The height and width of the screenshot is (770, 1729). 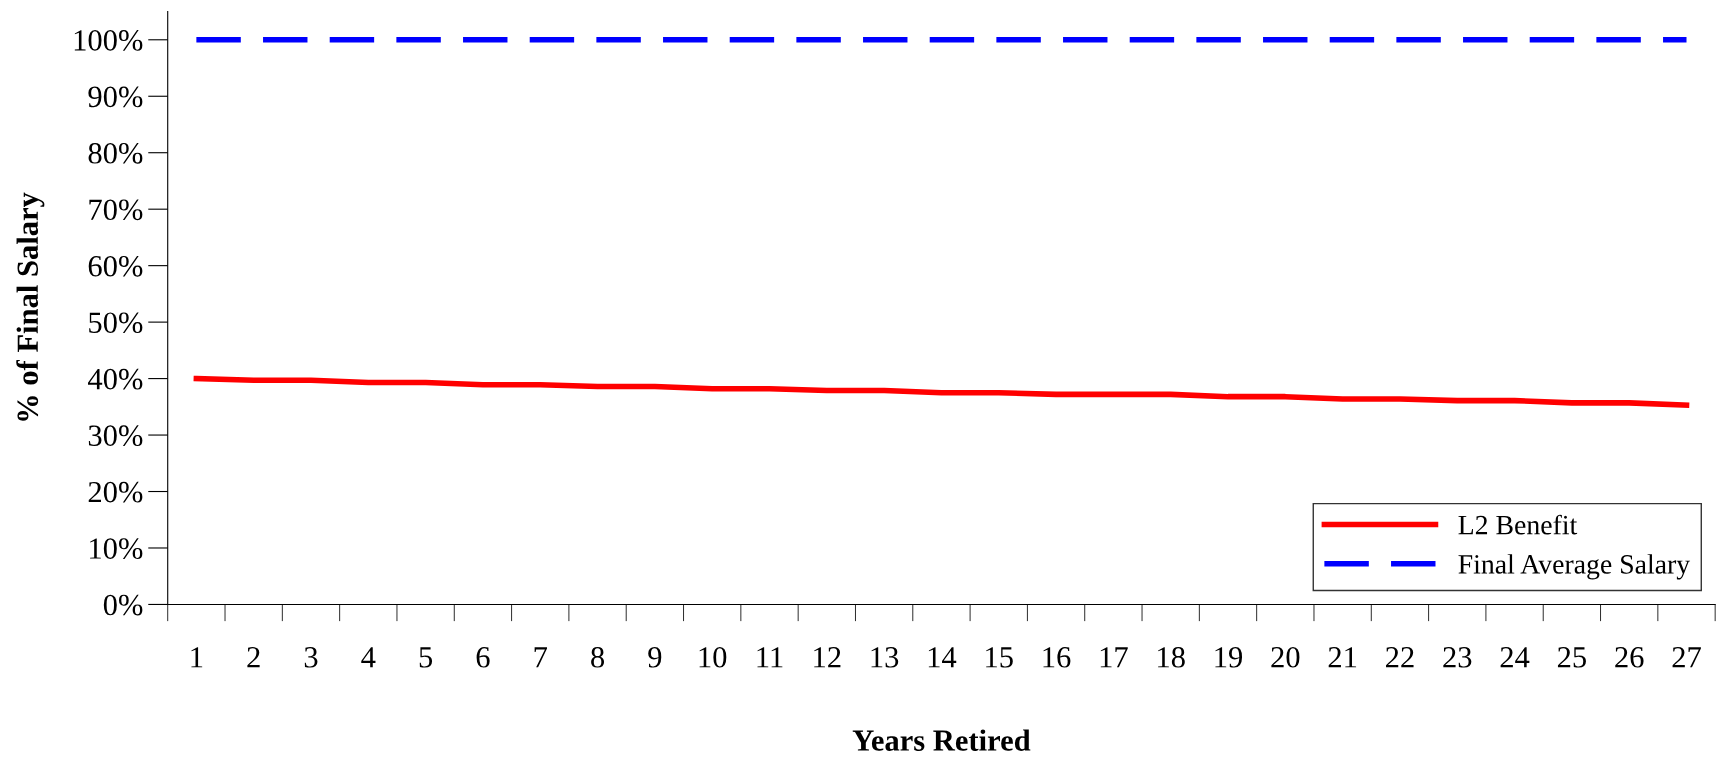 What do you see at coordinates (1574, 567) in the screenshot?
I see `legend-label: Final Average Salary` at bounding box center [1574, 567].